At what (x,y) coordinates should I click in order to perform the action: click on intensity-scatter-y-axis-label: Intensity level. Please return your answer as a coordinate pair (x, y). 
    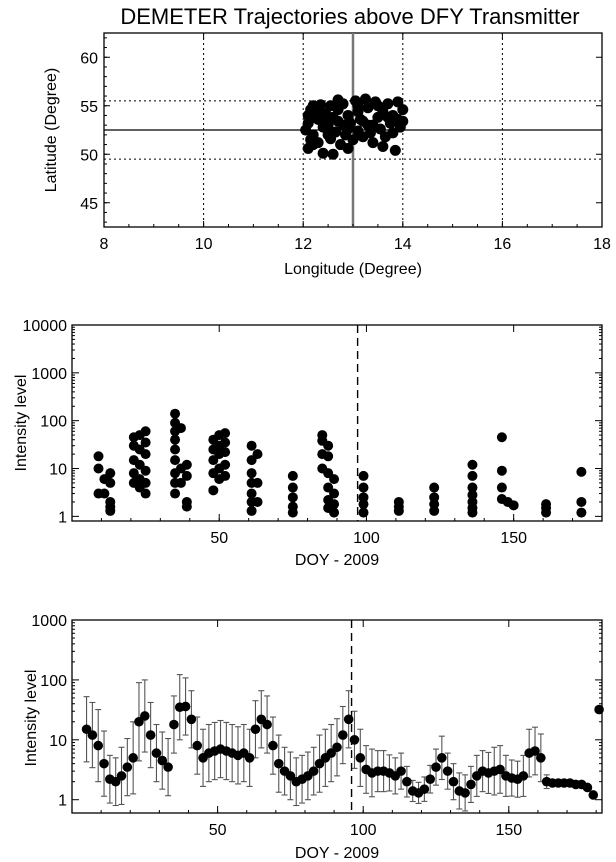
    Looking at the image, I should click on (21, 423).